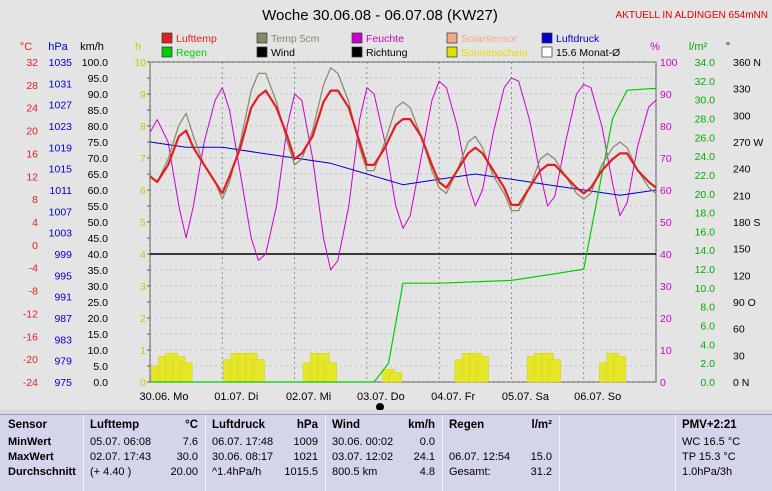 Image resolution: width=772 pixels, height=491 pixels. Describe the element at coordinates (707, 327) in the screenshot. I see `rain-tick-label: 6.0` at that location.